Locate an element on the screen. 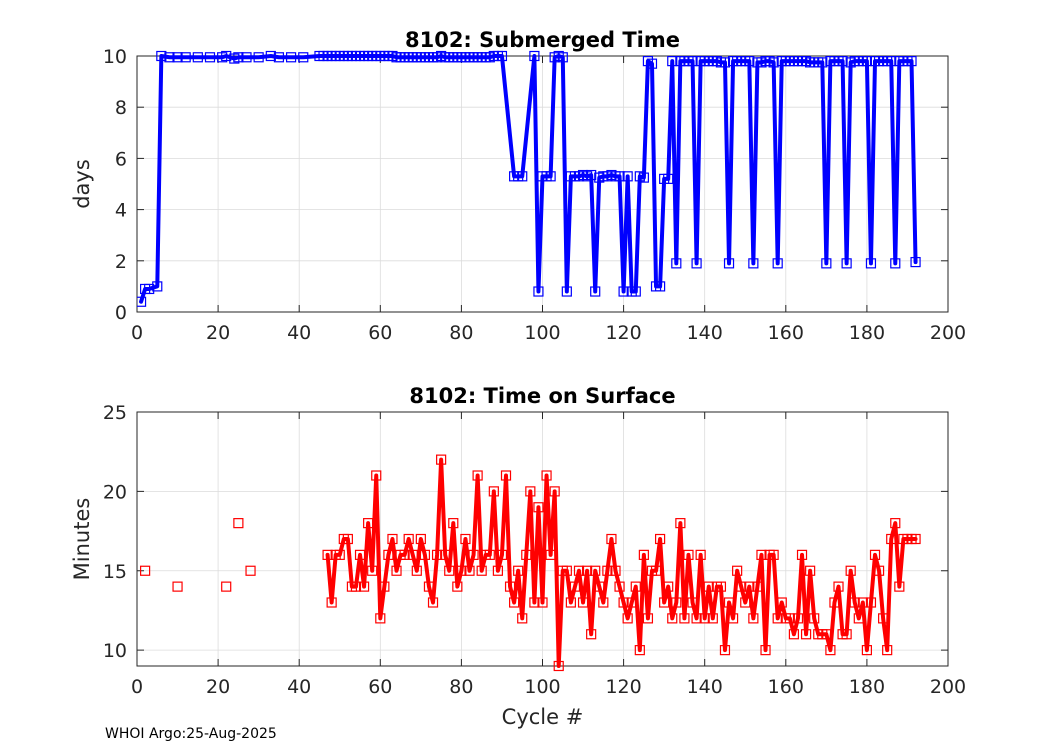 The width and height of the screenshot is (1050, 750). x-tick-label: 40 is located at coordinates (299, 333).